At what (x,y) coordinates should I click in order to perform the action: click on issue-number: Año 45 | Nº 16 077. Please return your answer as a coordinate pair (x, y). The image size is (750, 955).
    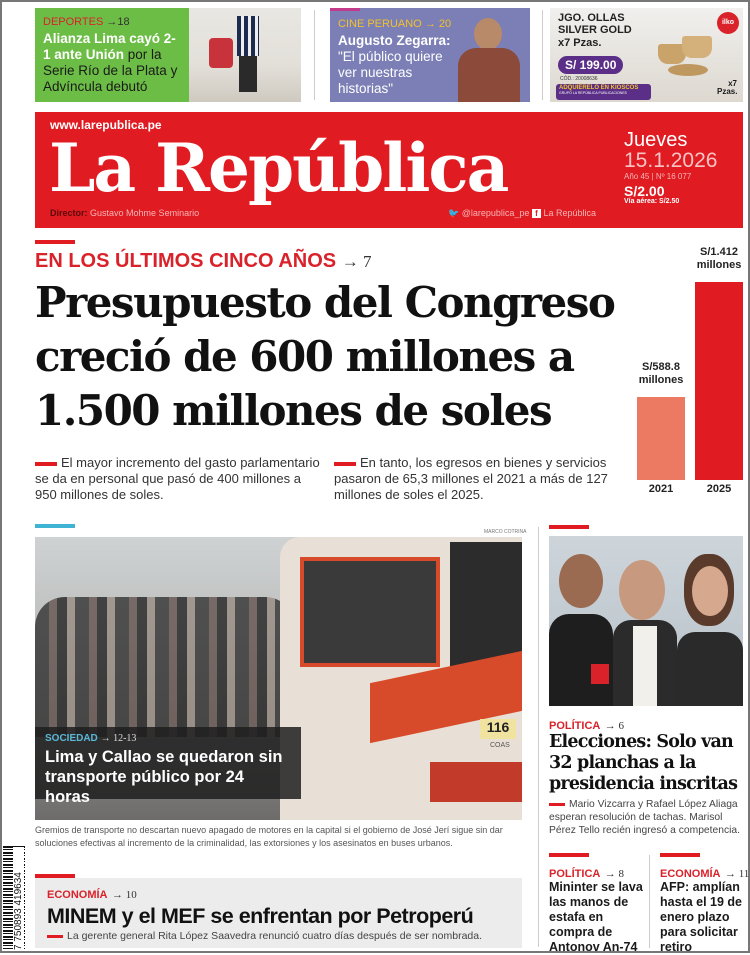
    Looking at the image, I should click on (658, 176).